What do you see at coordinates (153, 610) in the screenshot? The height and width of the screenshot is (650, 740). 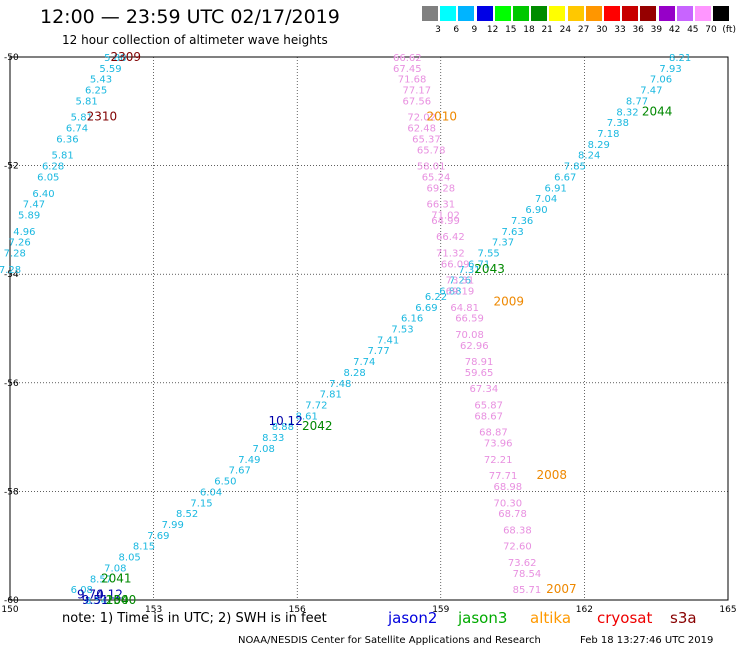 I see `x-tick-label: 153` at bounding box center [153, 610].